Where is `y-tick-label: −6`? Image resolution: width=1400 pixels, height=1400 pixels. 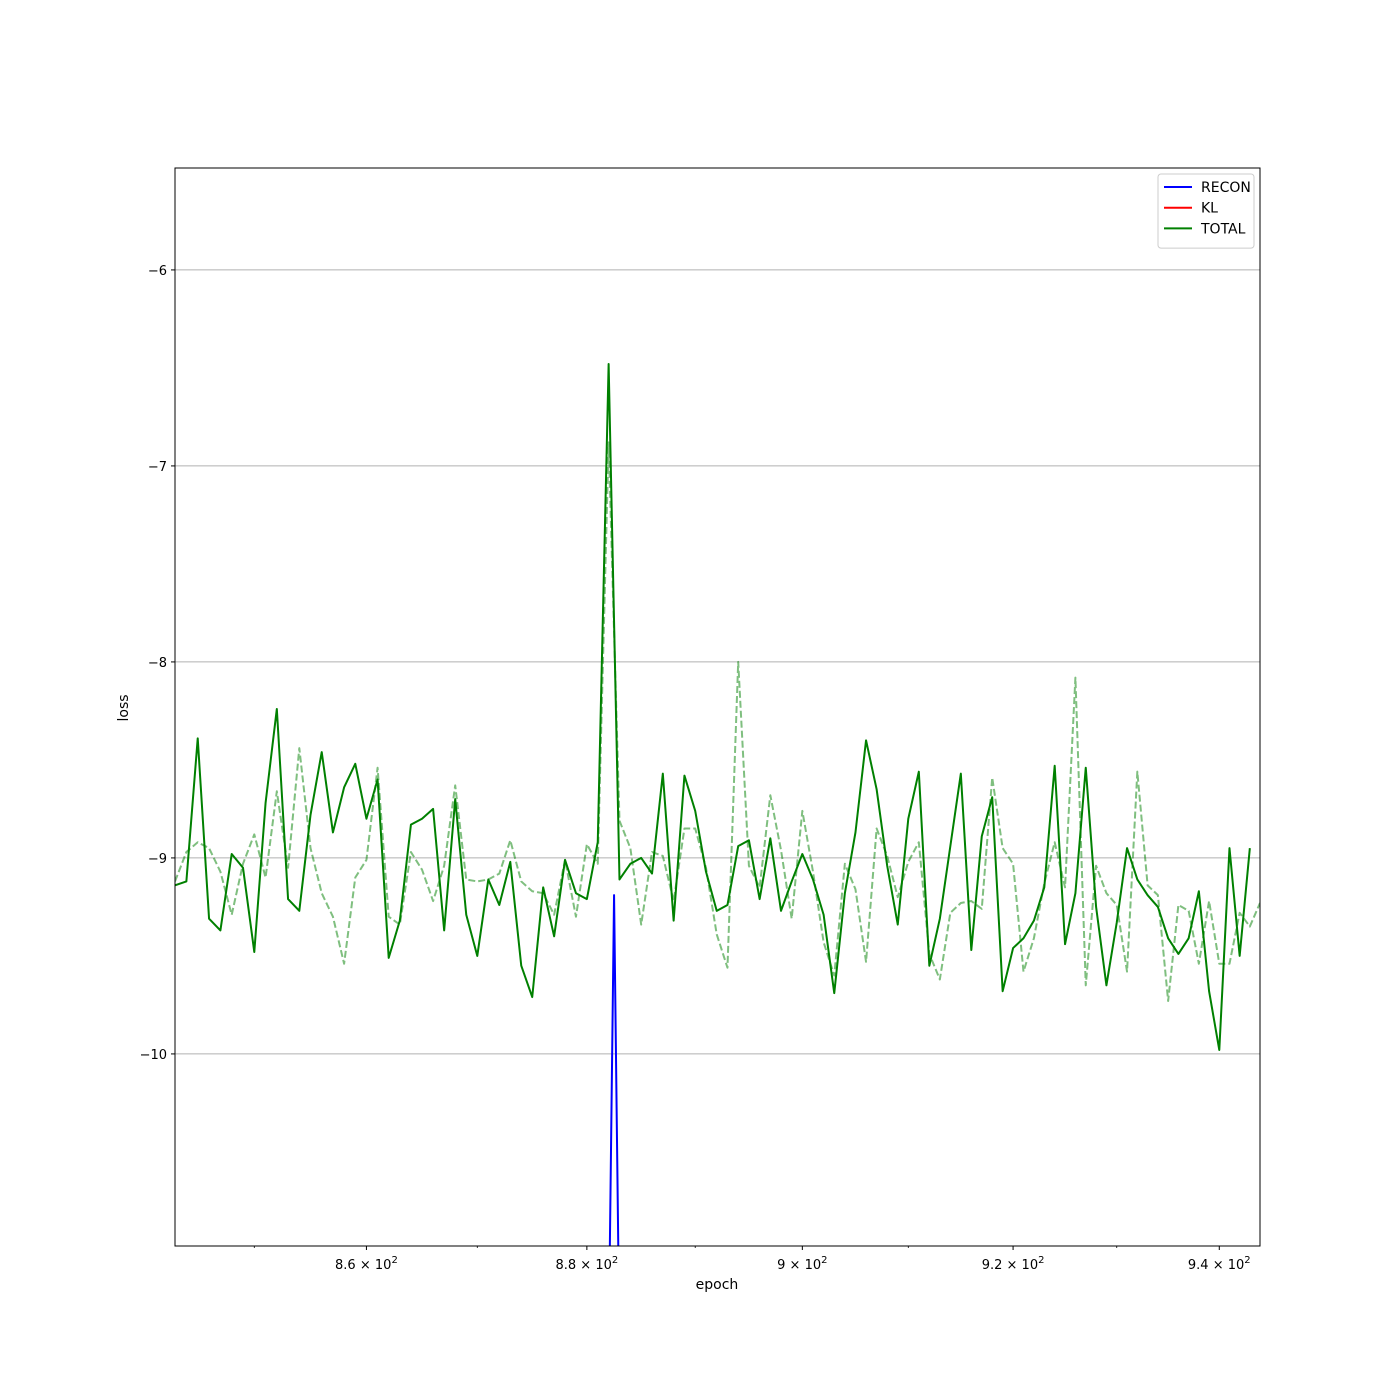
y-tick-label: −6 is located at coordinates (157, 271).